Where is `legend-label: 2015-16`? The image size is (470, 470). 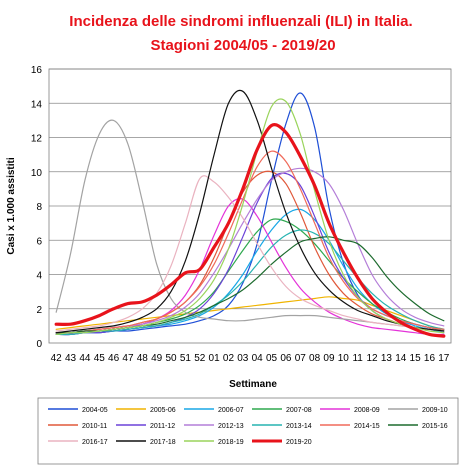
legend-label: 2015-16 is located at coordinates (435, 426).